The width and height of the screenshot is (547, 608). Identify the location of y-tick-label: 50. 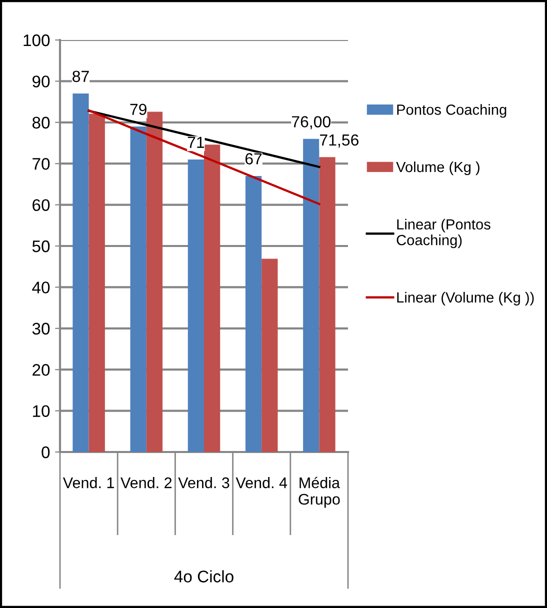
(41, 246).